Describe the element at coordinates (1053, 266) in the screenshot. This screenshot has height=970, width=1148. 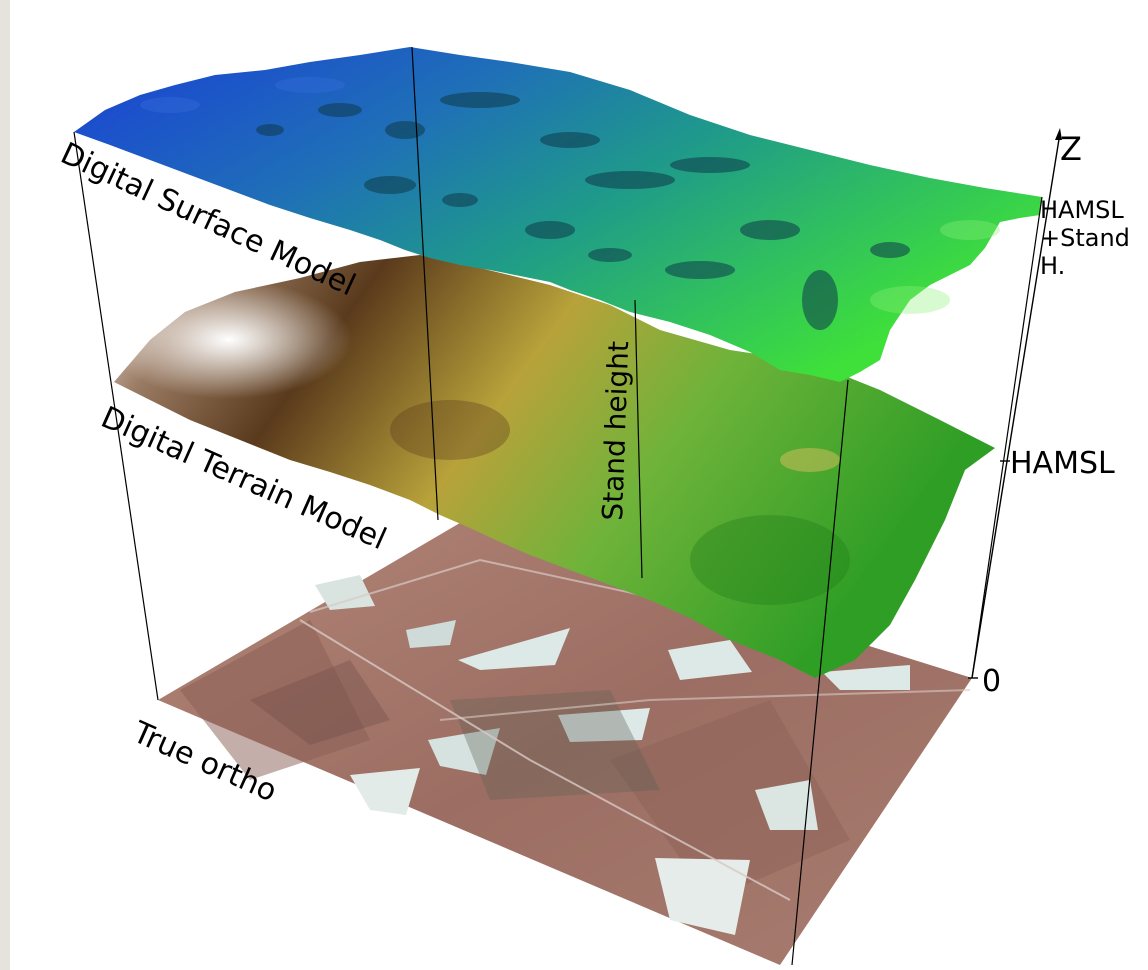
I see `axis-top-label-line3: H.` at that location.